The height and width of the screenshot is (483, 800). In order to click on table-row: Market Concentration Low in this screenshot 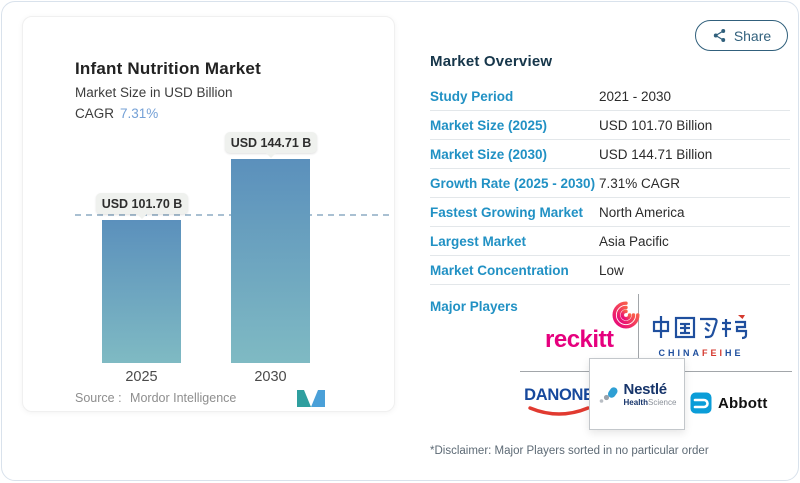, I will do `click(610, 270)`.